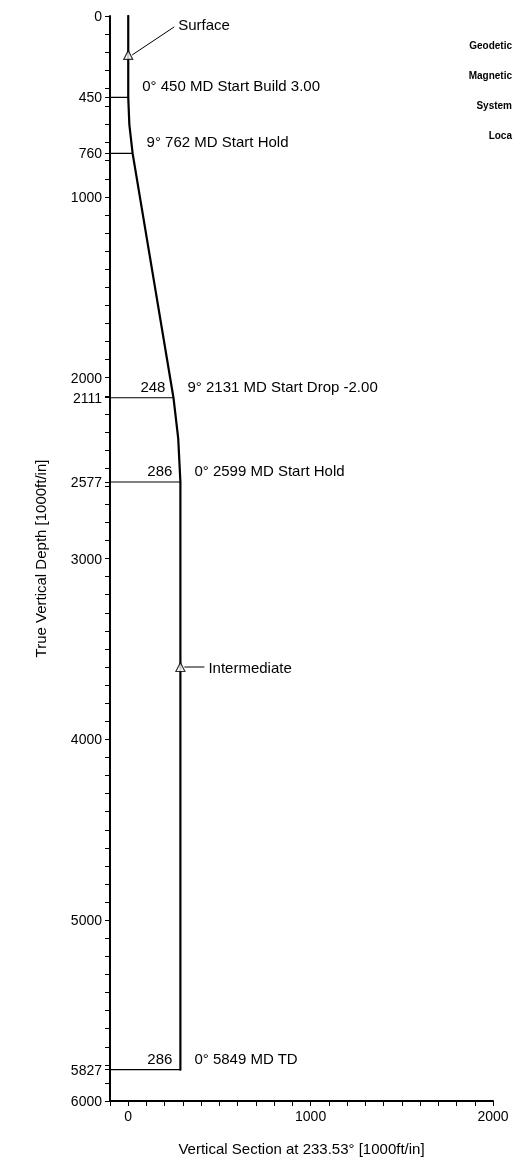 The width and height of the screenshot is (516, 1175). What do you see at coordinates (204, 25) in the screenshot?
I see `annotation: Surface` at bounding box center [204, 25].